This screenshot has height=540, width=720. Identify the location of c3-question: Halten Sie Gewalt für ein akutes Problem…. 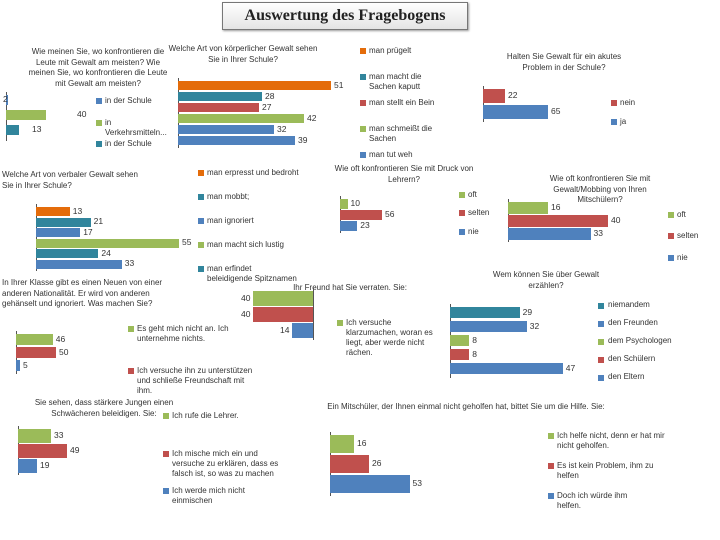
(564, 62).